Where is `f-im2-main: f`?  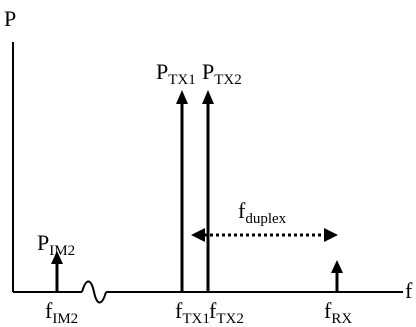 f-im2-main: f is located at coordinates (49, 310).